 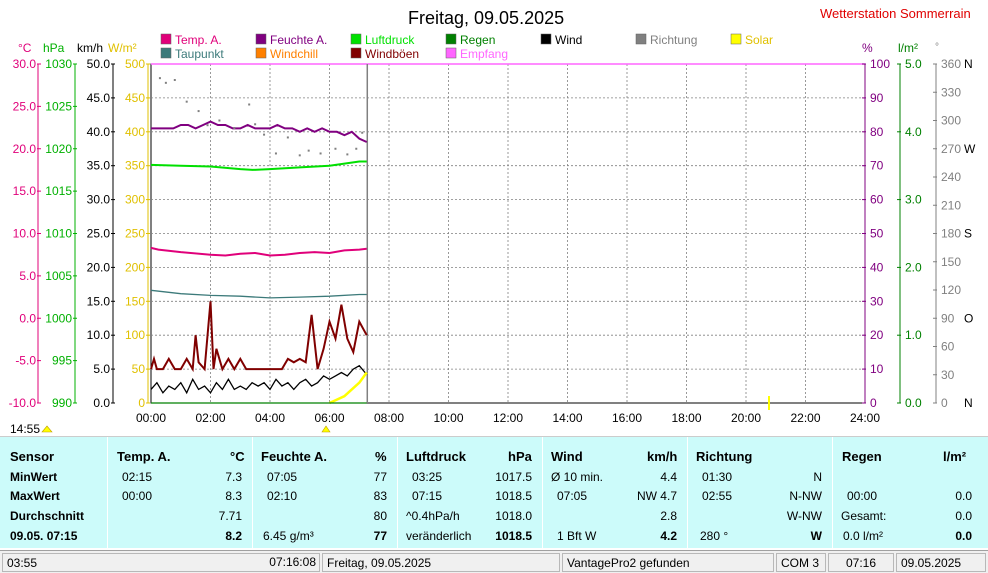 I want to click on pressure-axis-tick-label: 1030, so click(x=58, y=64).